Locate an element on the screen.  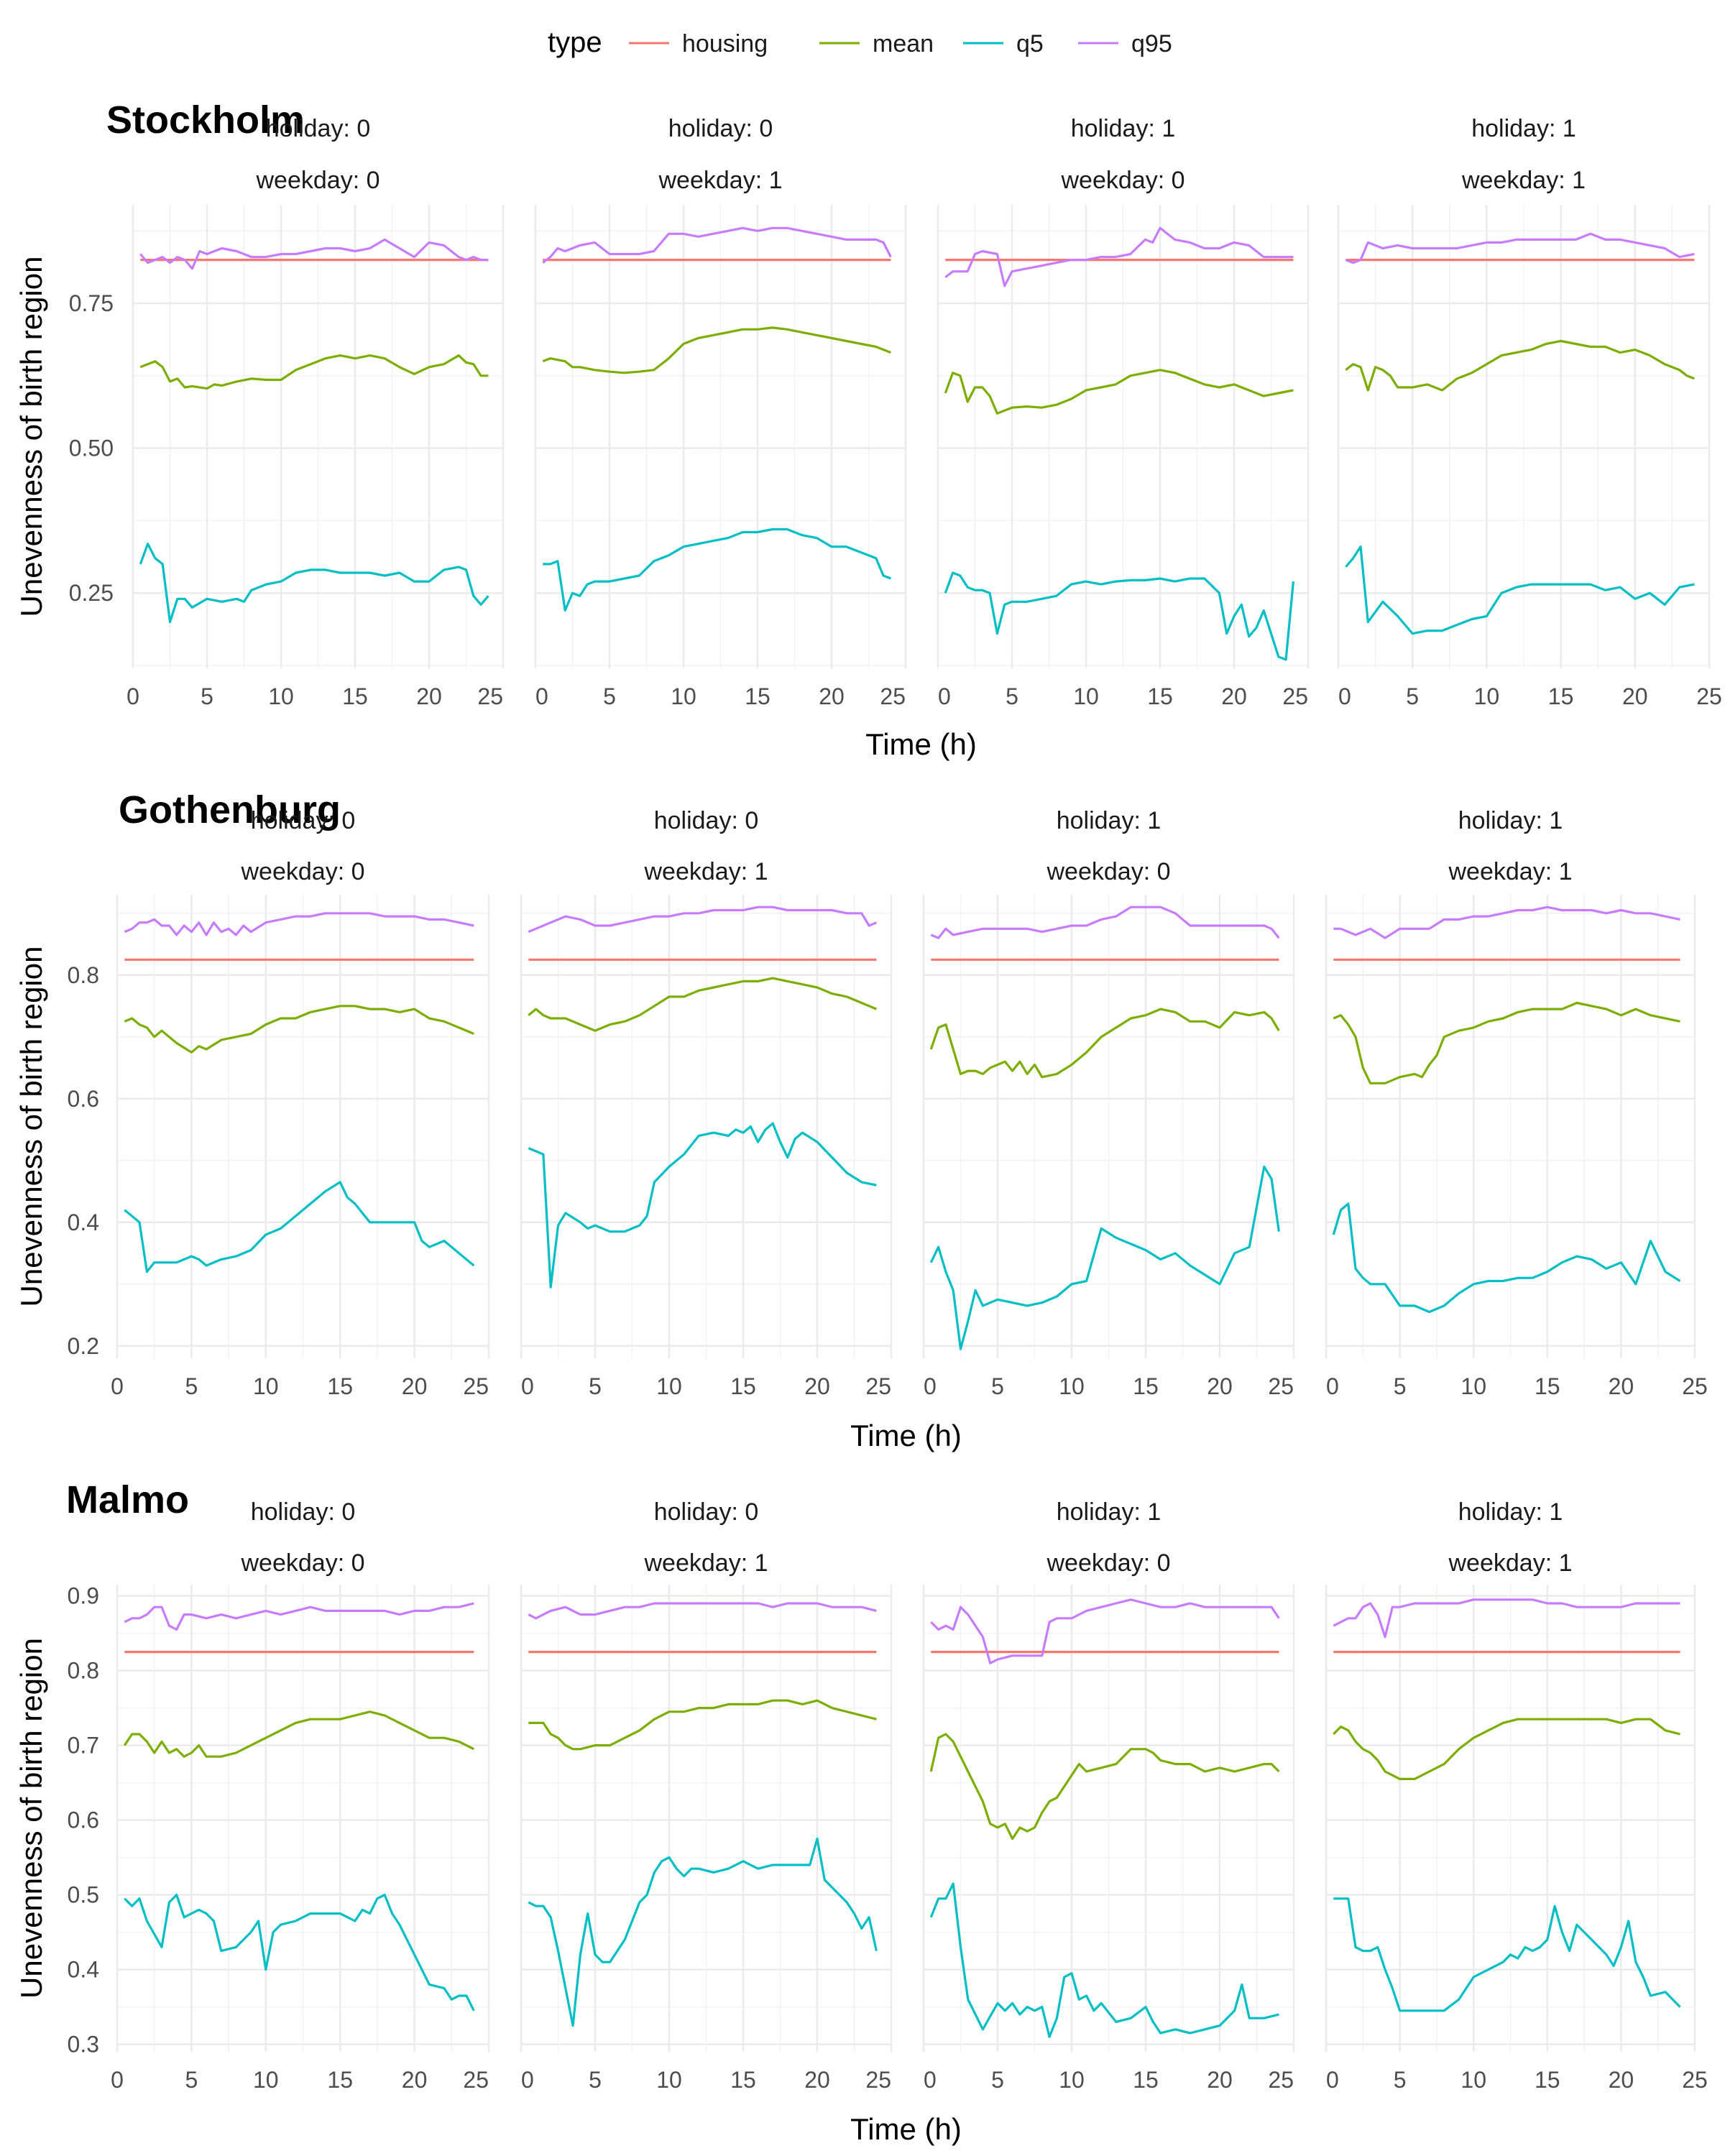
y-tick-label: 0.75 is located at coordinates (91, 303).